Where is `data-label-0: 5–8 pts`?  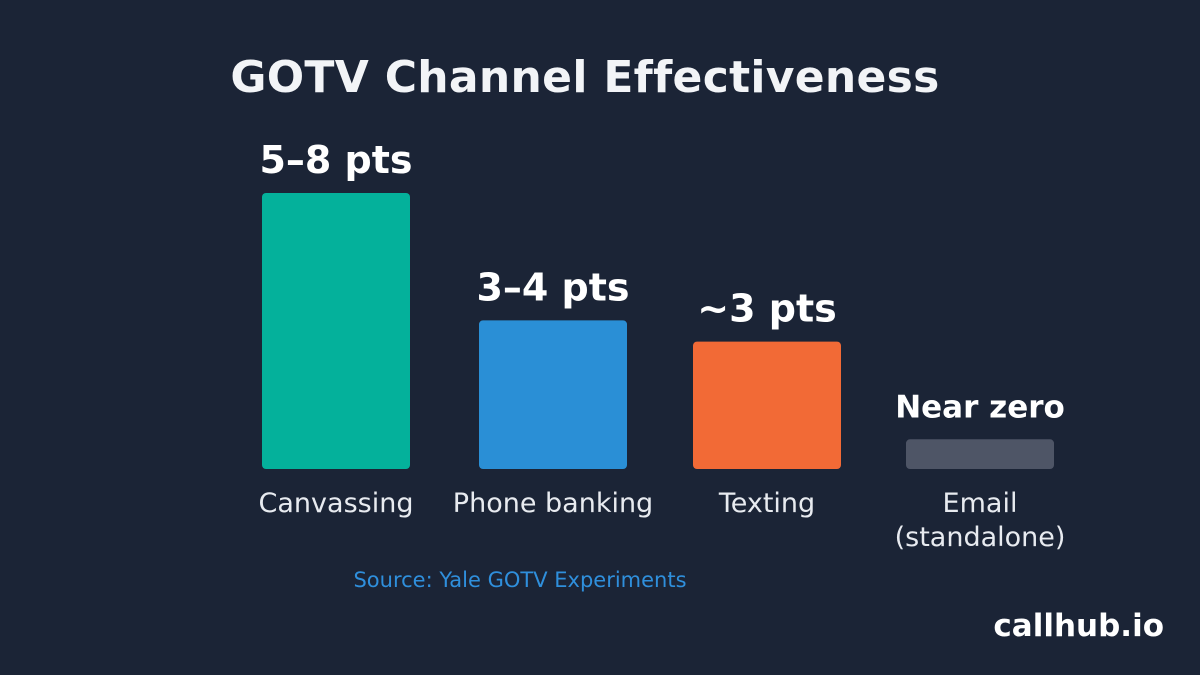
data-label-0: 5–8 pts is located at coordinates (335, 160).